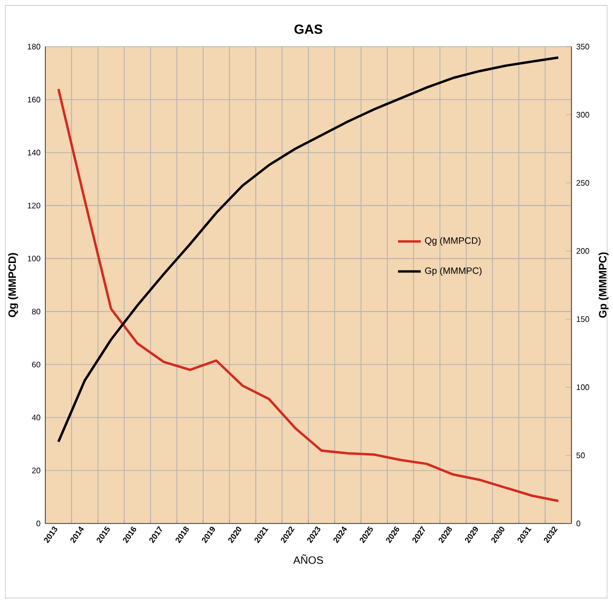 The width and height of the screenshot is (613, 603). Describe the element at coordinates (308, 29) in the screenshot. I see `chart-title: GAS` at that location.